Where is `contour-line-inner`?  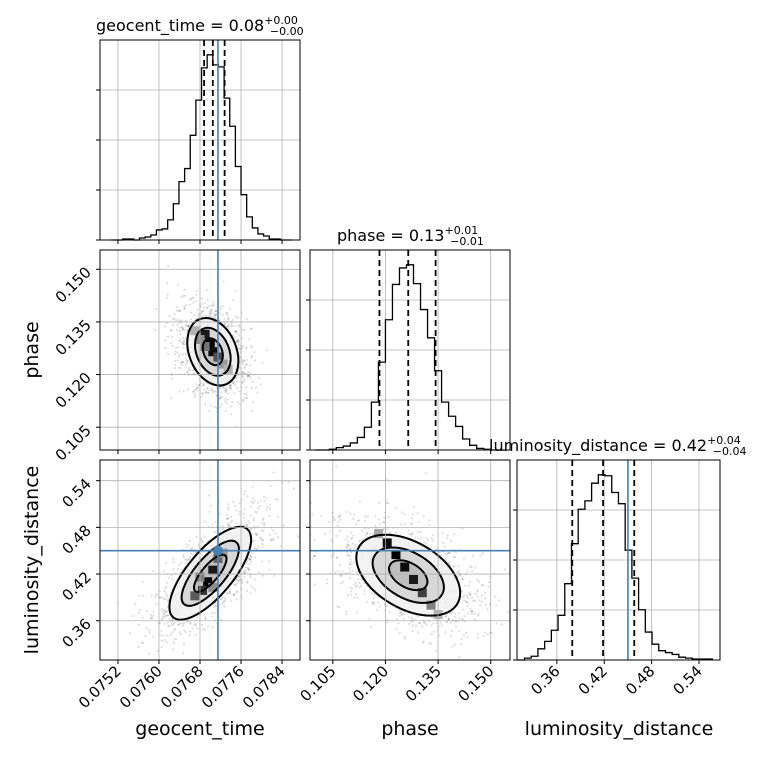
contour-line-inner is located at coordinates (408, 575).